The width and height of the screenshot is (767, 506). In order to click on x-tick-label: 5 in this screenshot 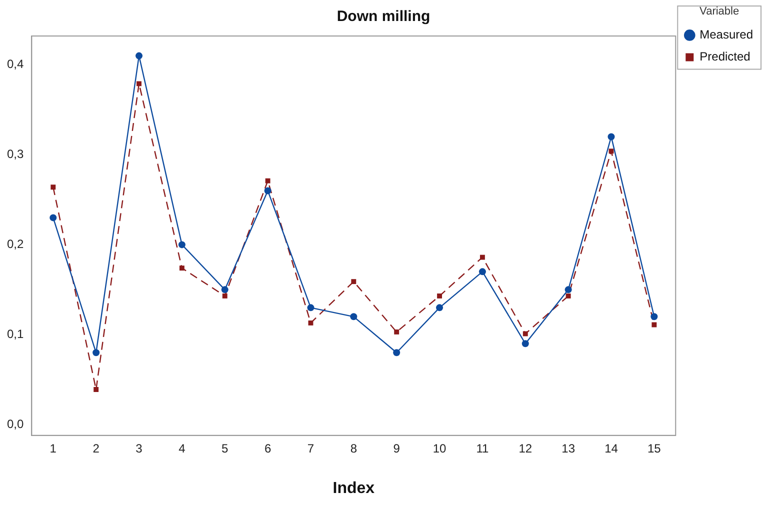, I will do `click(225, 449)`.